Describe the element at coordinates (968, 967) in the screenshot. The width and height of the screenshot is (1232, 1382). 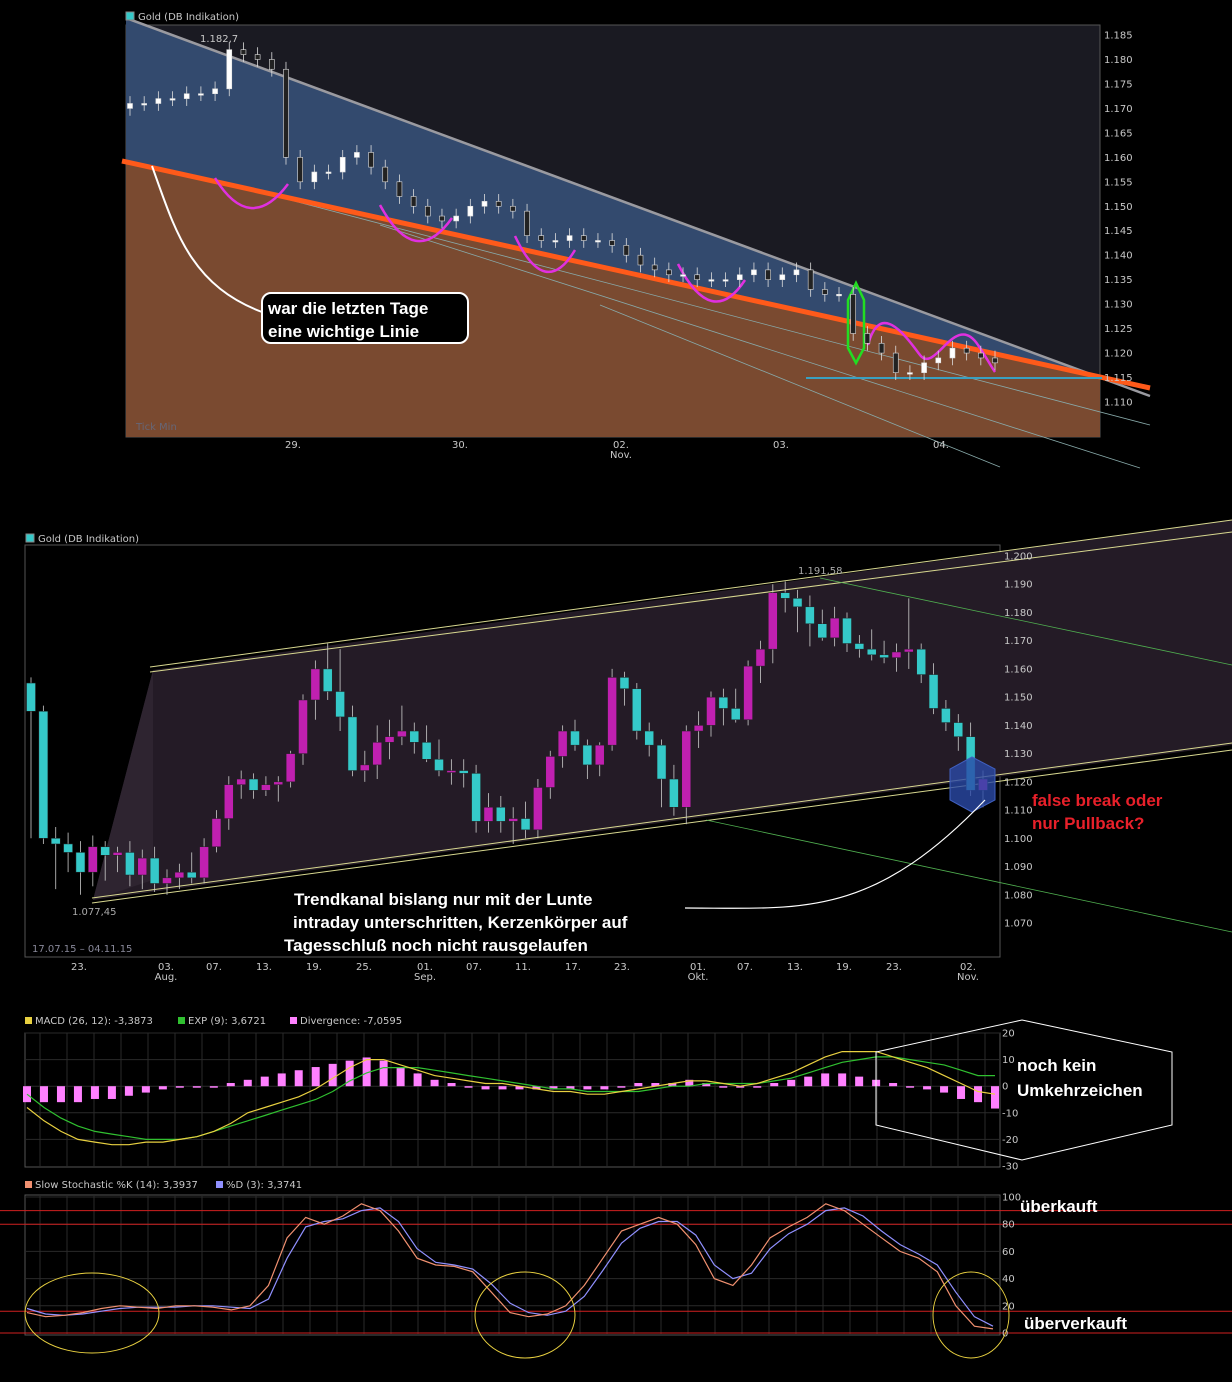
I see `daily-x-tick-label: 02.` at that location.